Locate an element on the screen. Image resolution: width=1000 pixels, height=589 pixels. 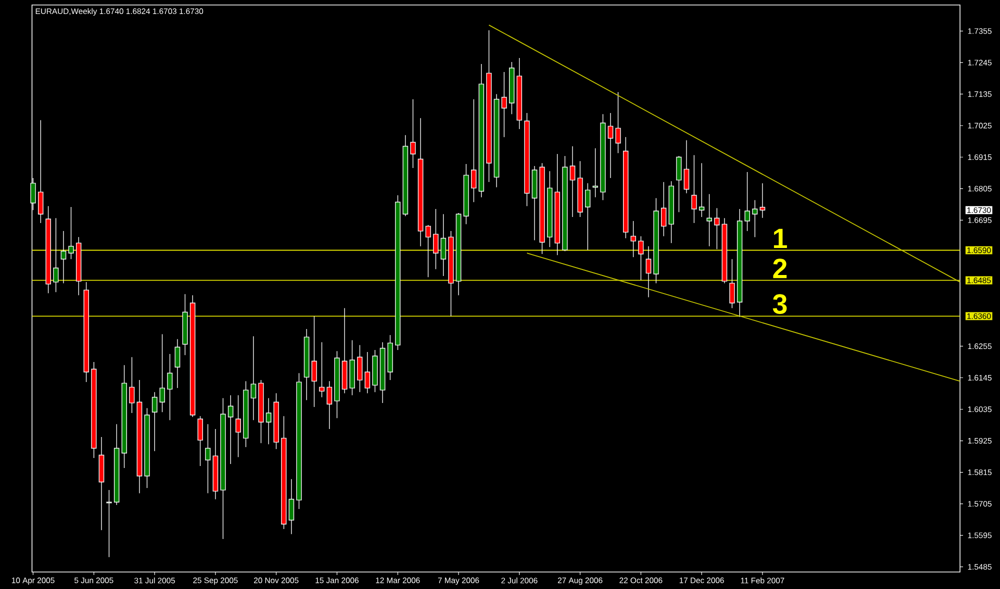
annotation: 2 is located at coordinates (780, 268).